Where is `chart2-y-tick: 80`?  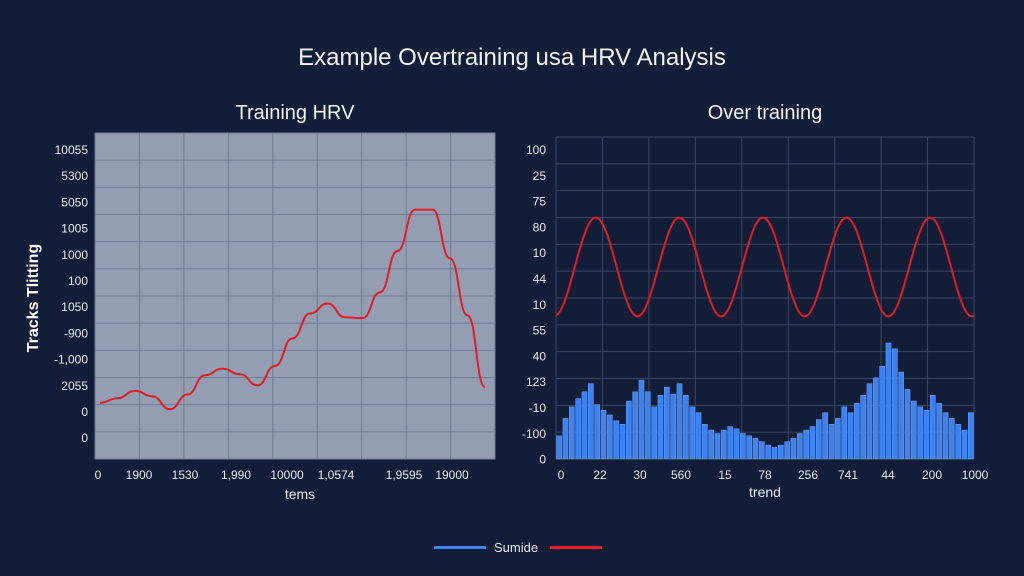
chart2-y-tick: 80 is located at coordinates (540, 227).